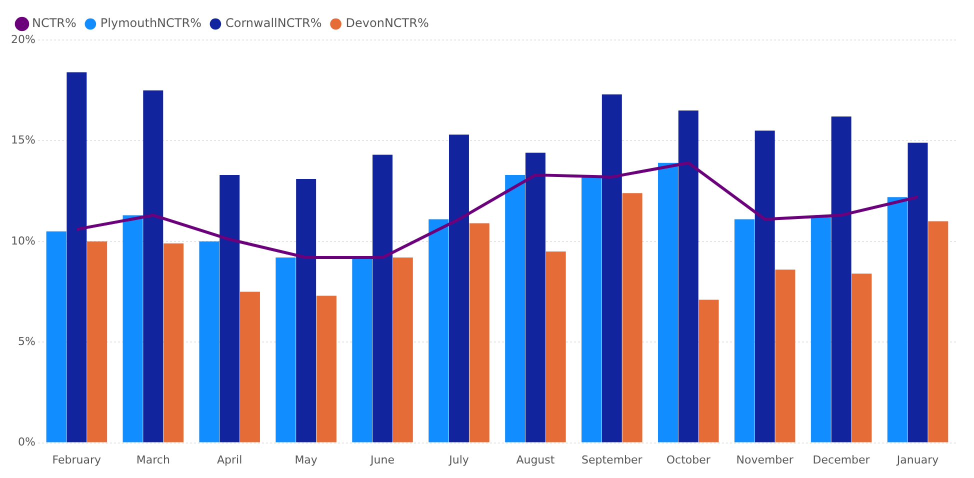  What do you see at coordinates (229, 459) in the screenshot?
I see `x-tick-label: April` at bounding box center [229, 459].